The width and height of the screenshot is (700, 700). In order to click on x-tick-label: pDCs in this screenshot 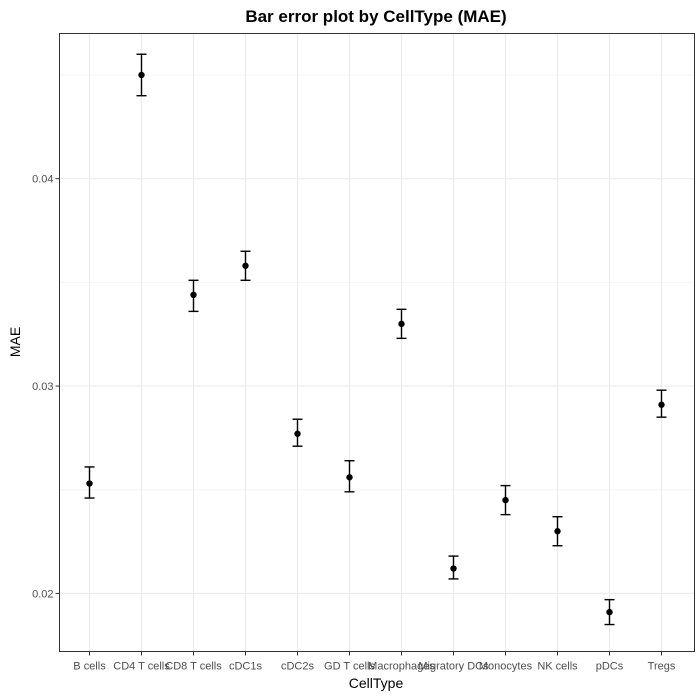, I will do `click(610, 667)`.